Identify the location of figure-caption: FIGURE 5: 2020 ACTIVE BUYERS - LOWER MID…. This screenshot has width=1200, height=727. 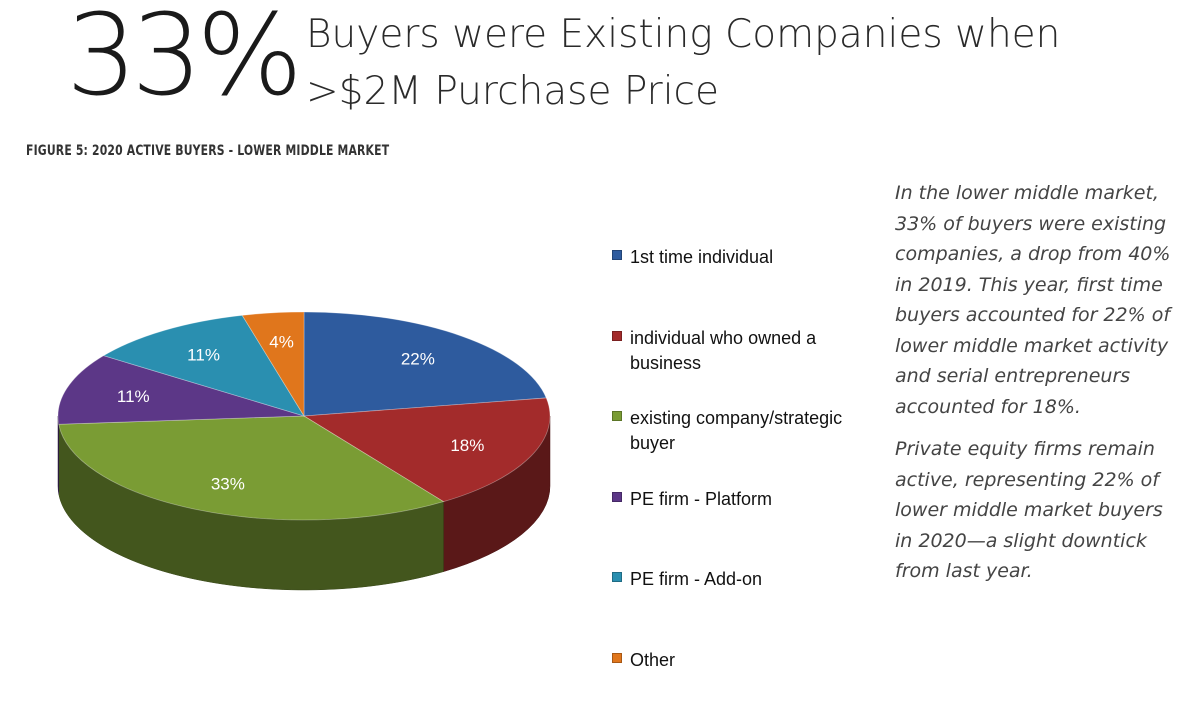
(208, 151).